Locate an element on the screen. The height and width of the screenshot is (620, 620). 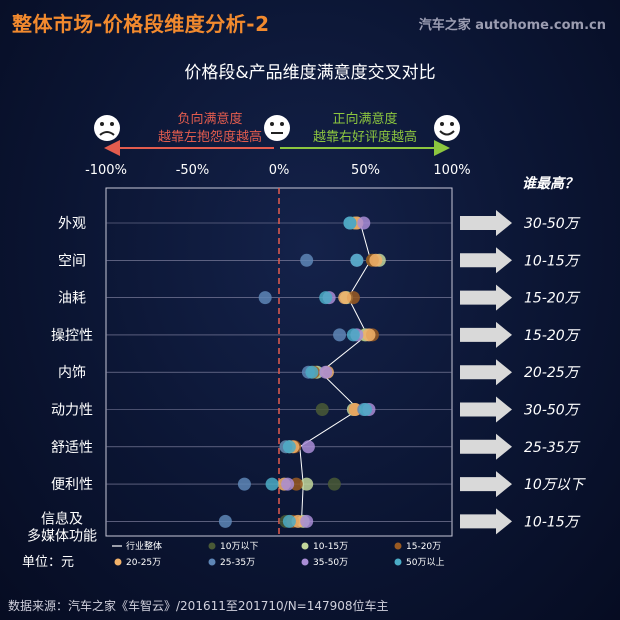
negative-legend-subtitle: 越靠左抱怨度越高 is located at coordinates (209, 137).